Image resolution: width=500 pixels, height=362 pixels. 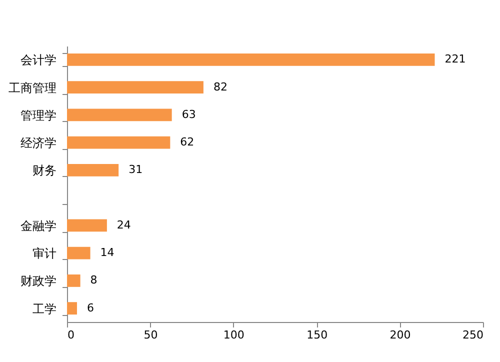 I want to click on x-tick-label: 200, so click(x=400, y=335).